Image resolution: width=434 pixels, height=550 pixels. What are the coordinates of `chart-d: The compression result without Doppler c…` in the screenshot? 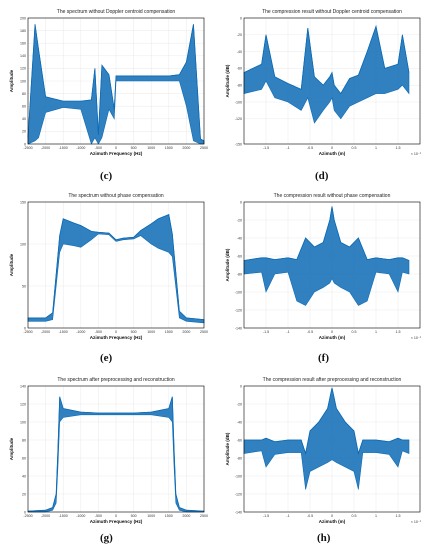 It's located at (323, 82).